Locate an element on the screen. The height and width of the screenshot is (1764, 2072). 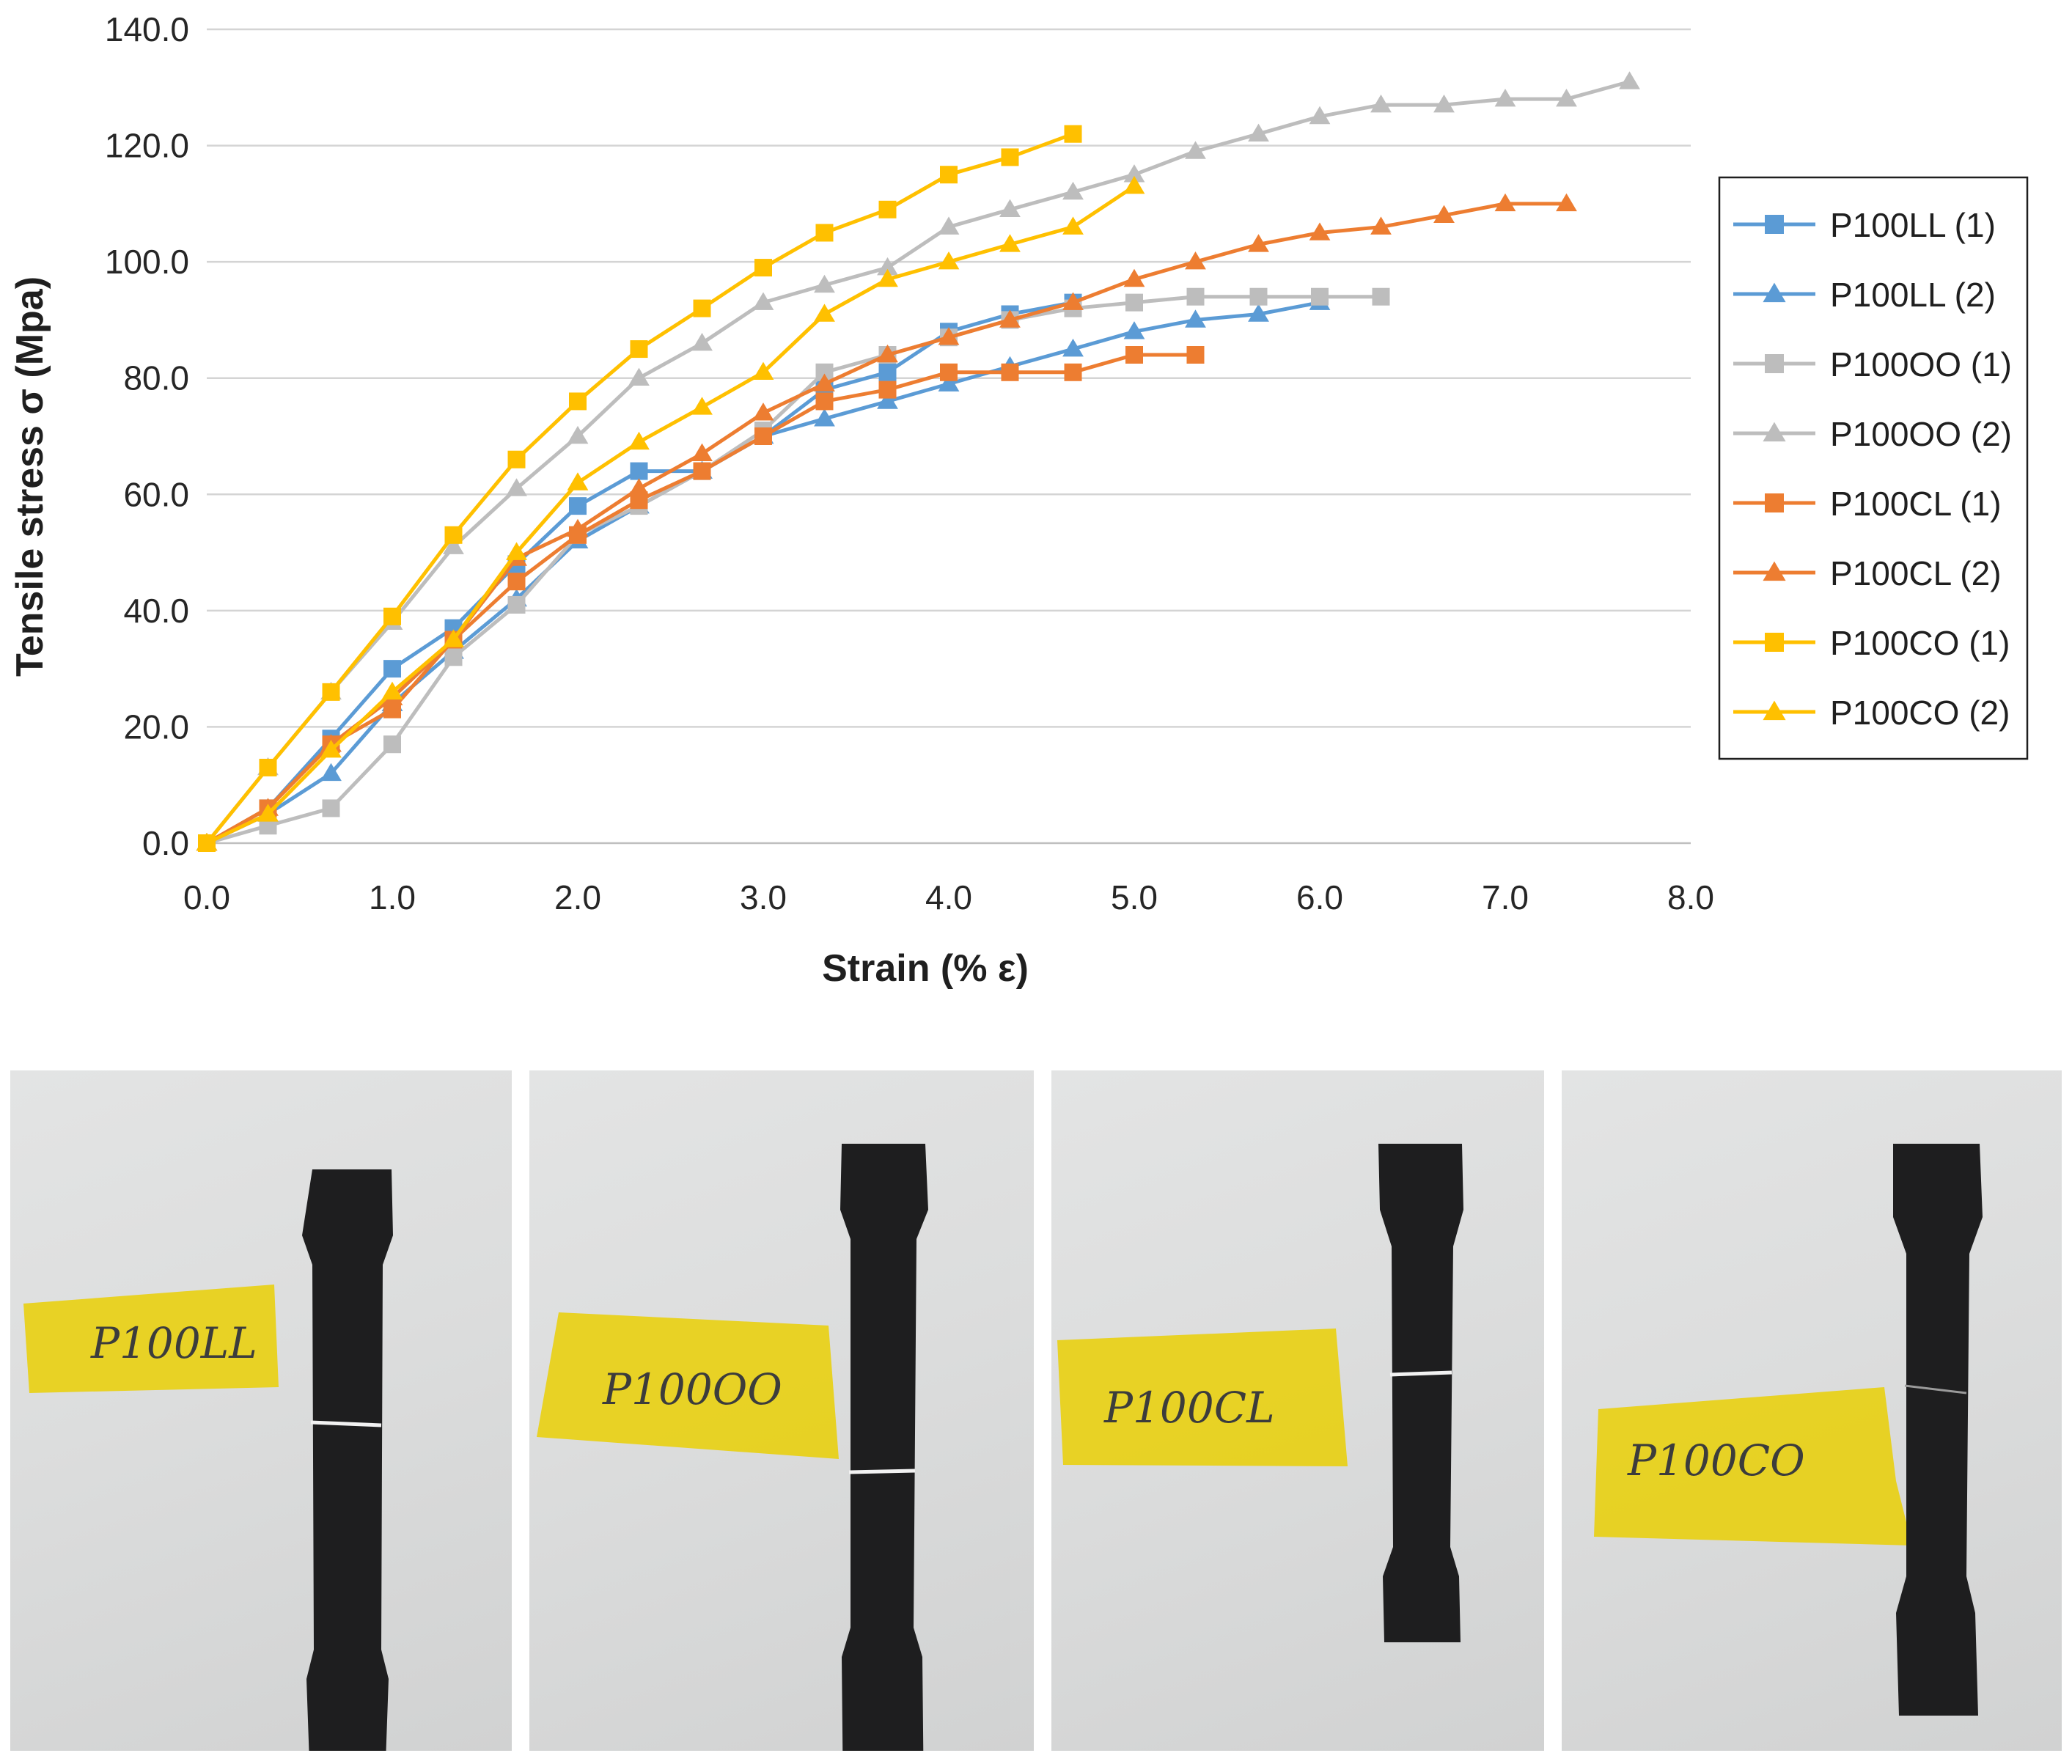
series-line is located at coordinates (700, 599).